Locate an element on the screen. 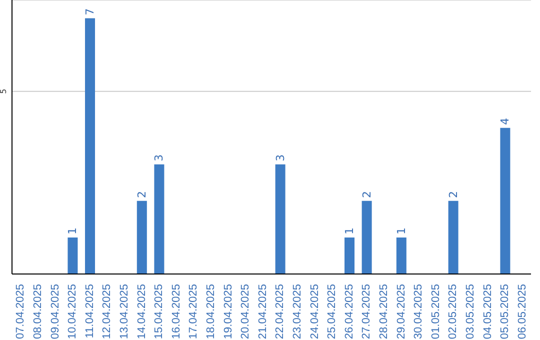 The width and height of the screenshot is (540, 340). y-tick-label: 5 is located at coordinates (4, 91).